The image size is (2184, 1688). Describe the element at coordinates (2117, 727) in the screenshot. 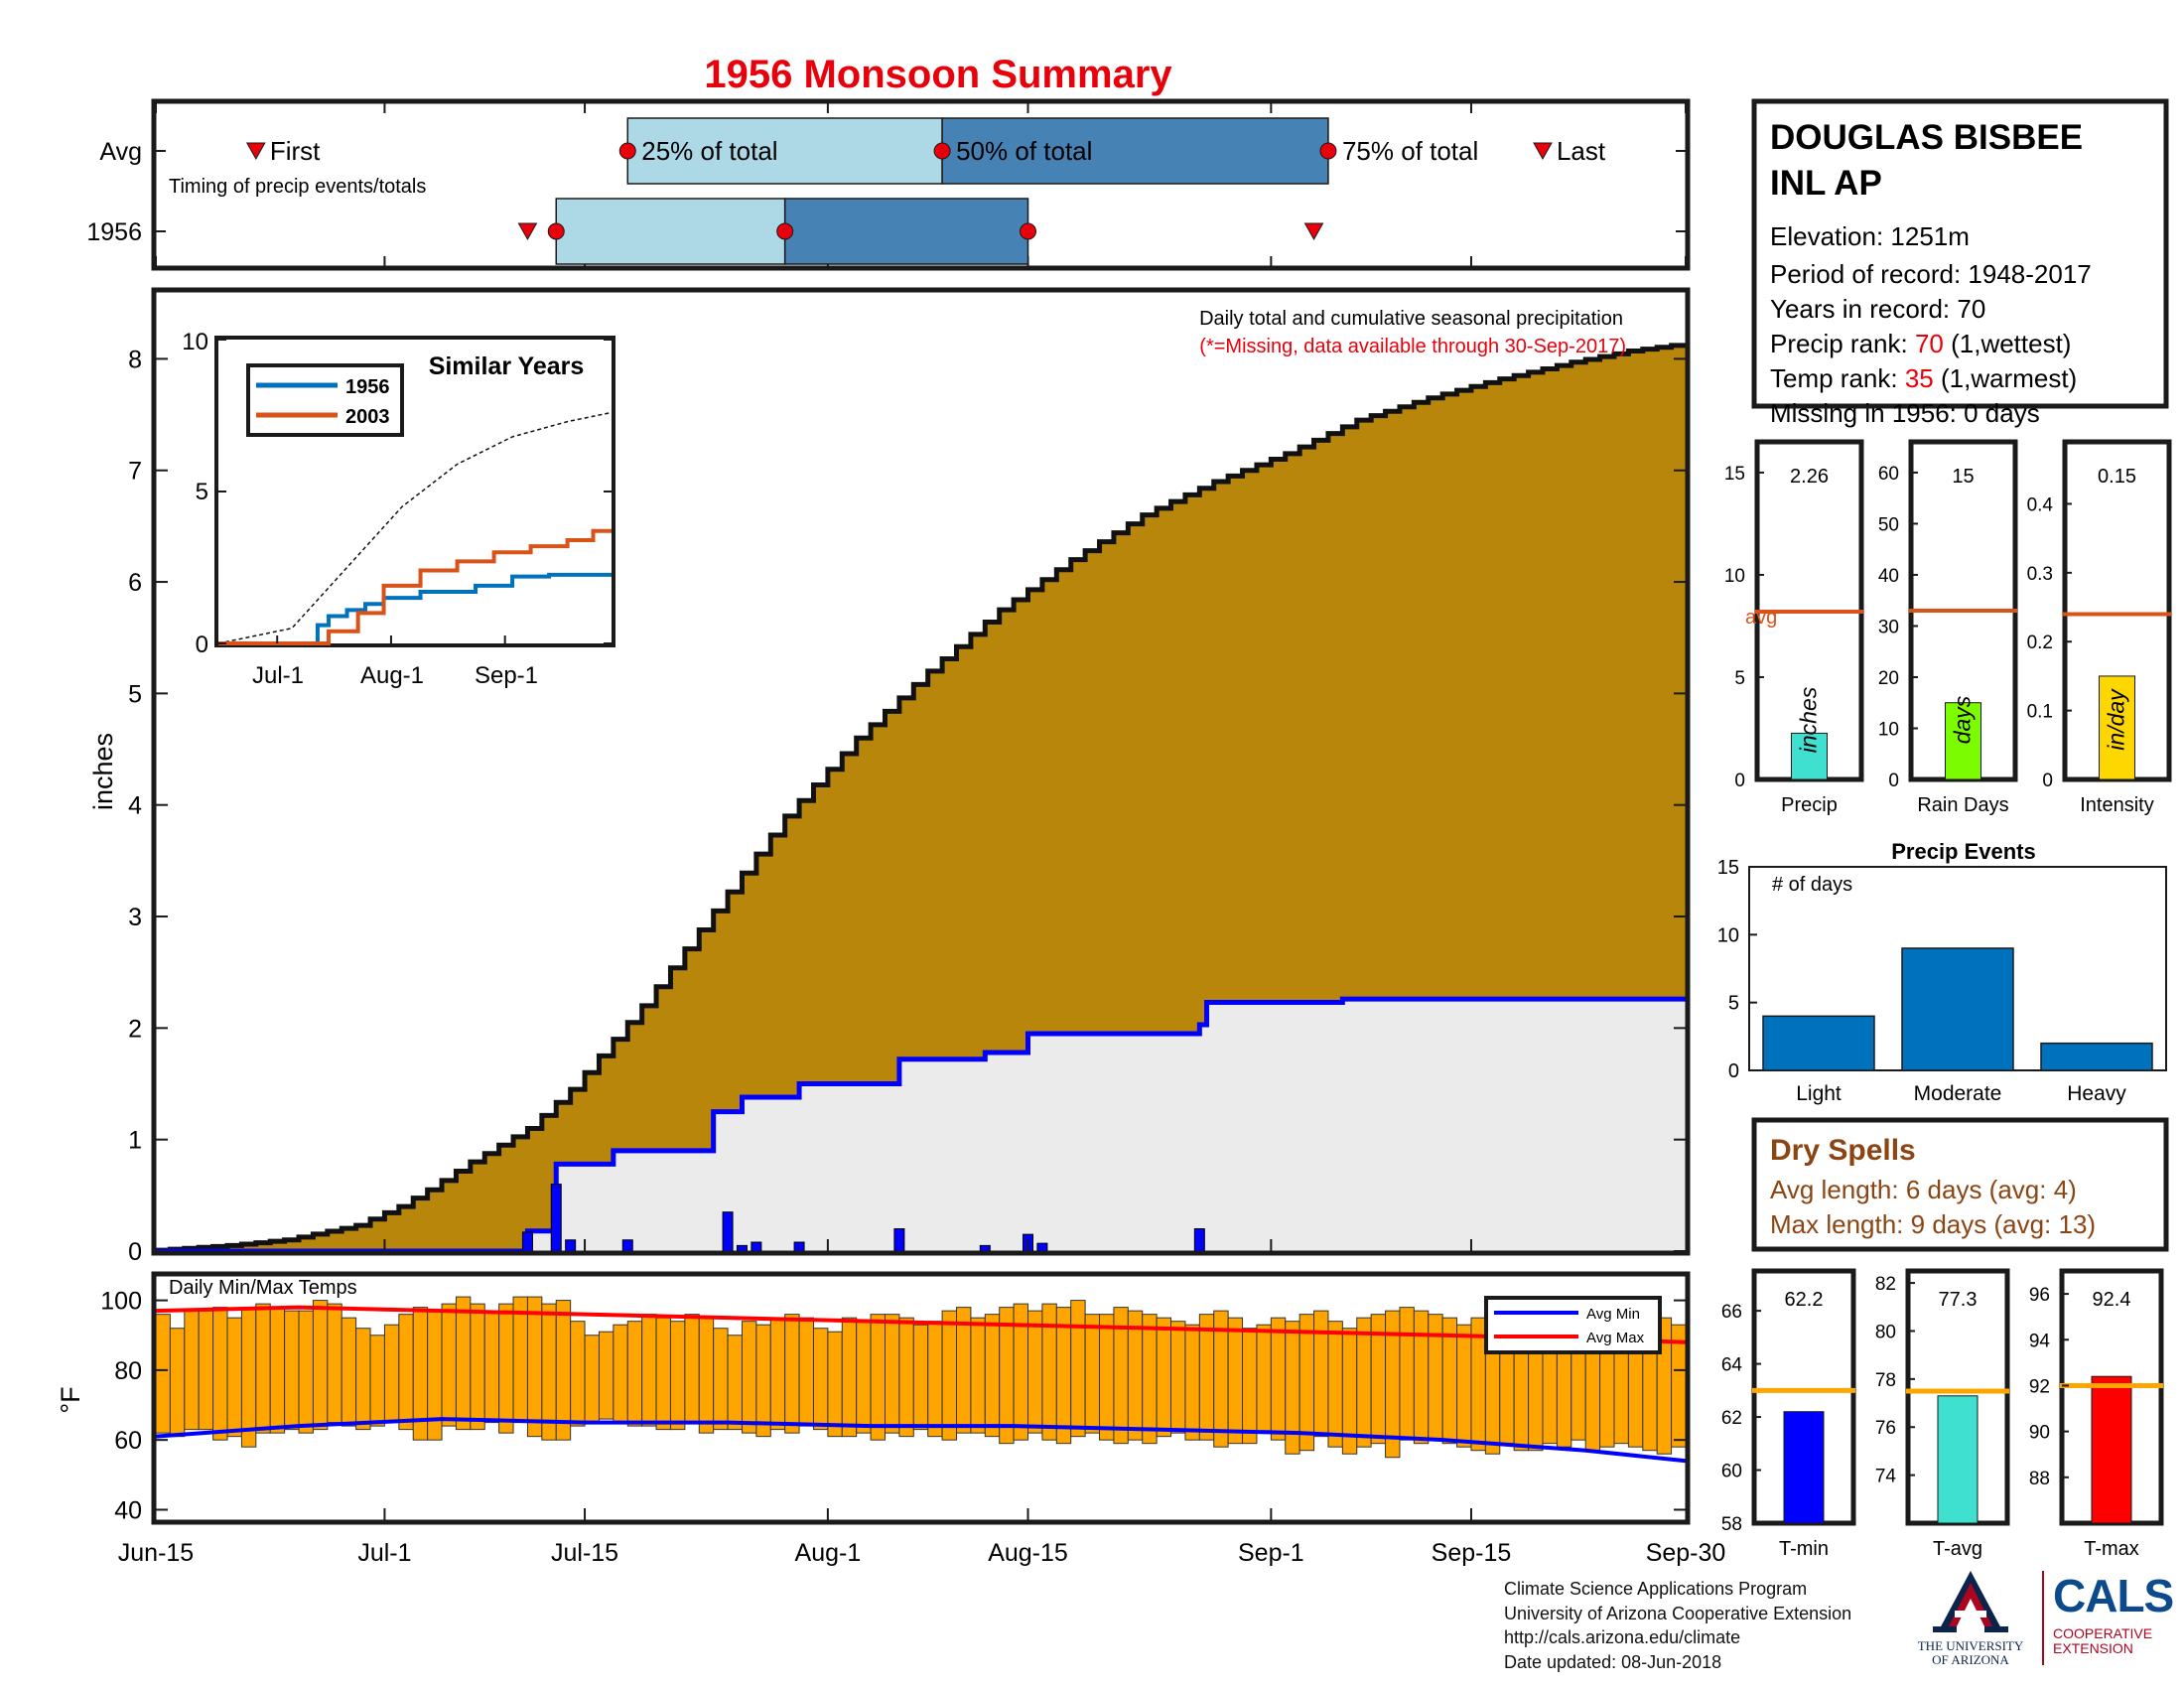

I see `season-bar-intensity` at that location.